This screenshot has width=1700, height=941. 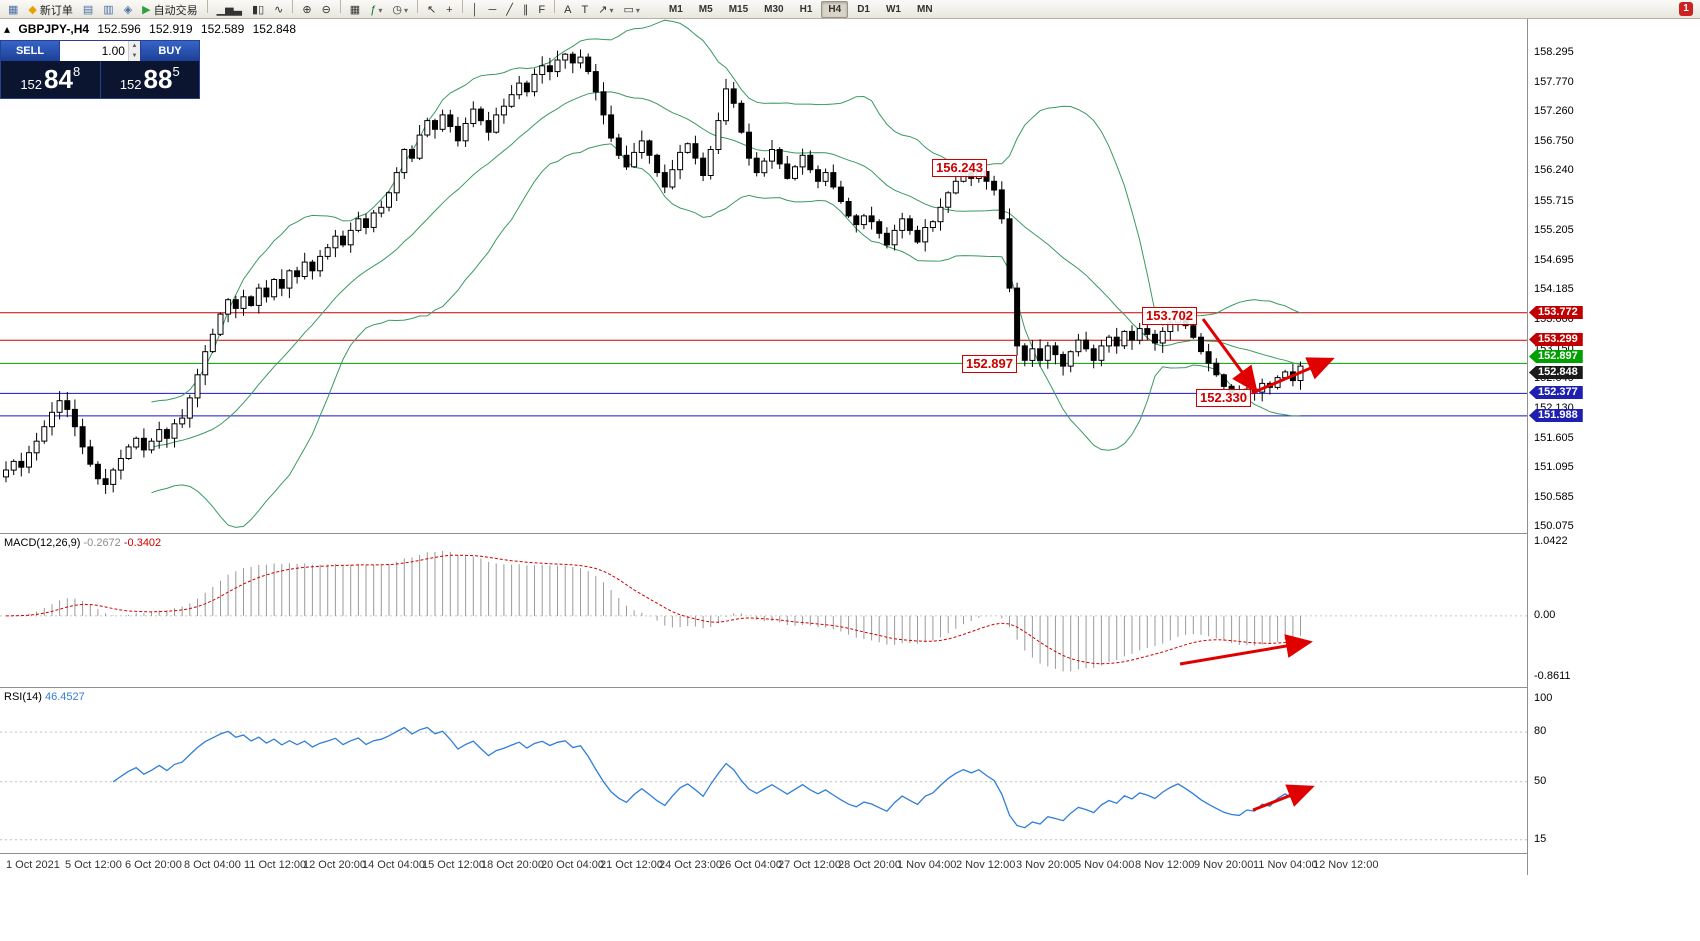 I want to click on ohlc-bars-icon: ▁▅▃, so click(x=229, y=10).